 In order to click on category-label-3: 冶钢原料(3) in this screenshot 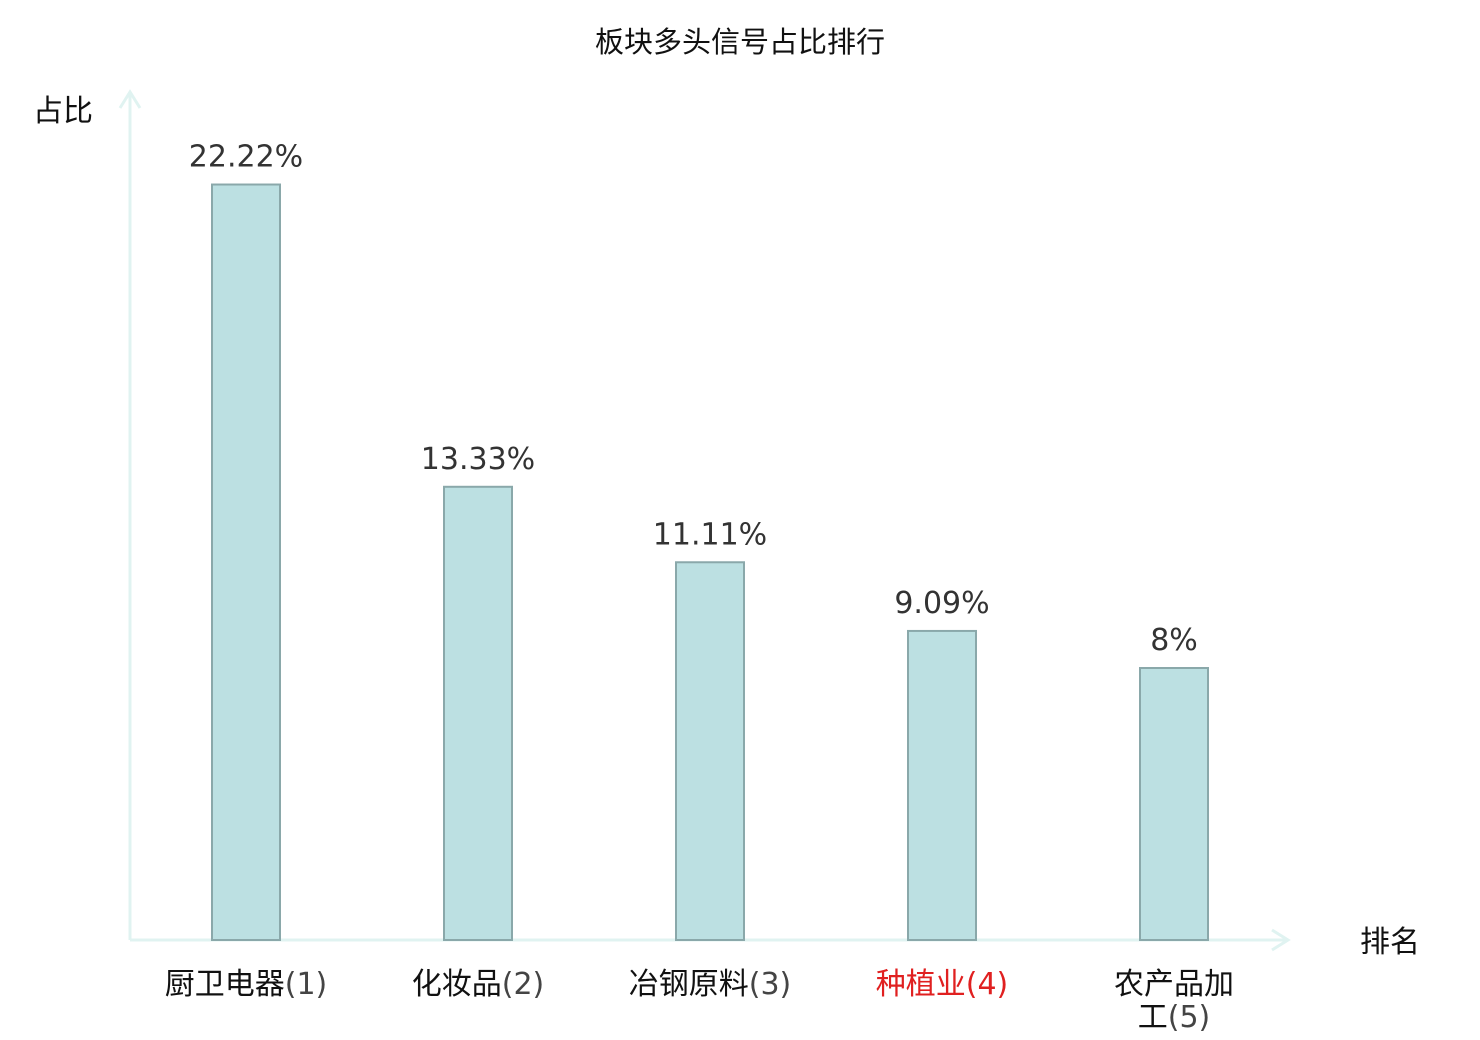, I will do `click(710, 984)`.